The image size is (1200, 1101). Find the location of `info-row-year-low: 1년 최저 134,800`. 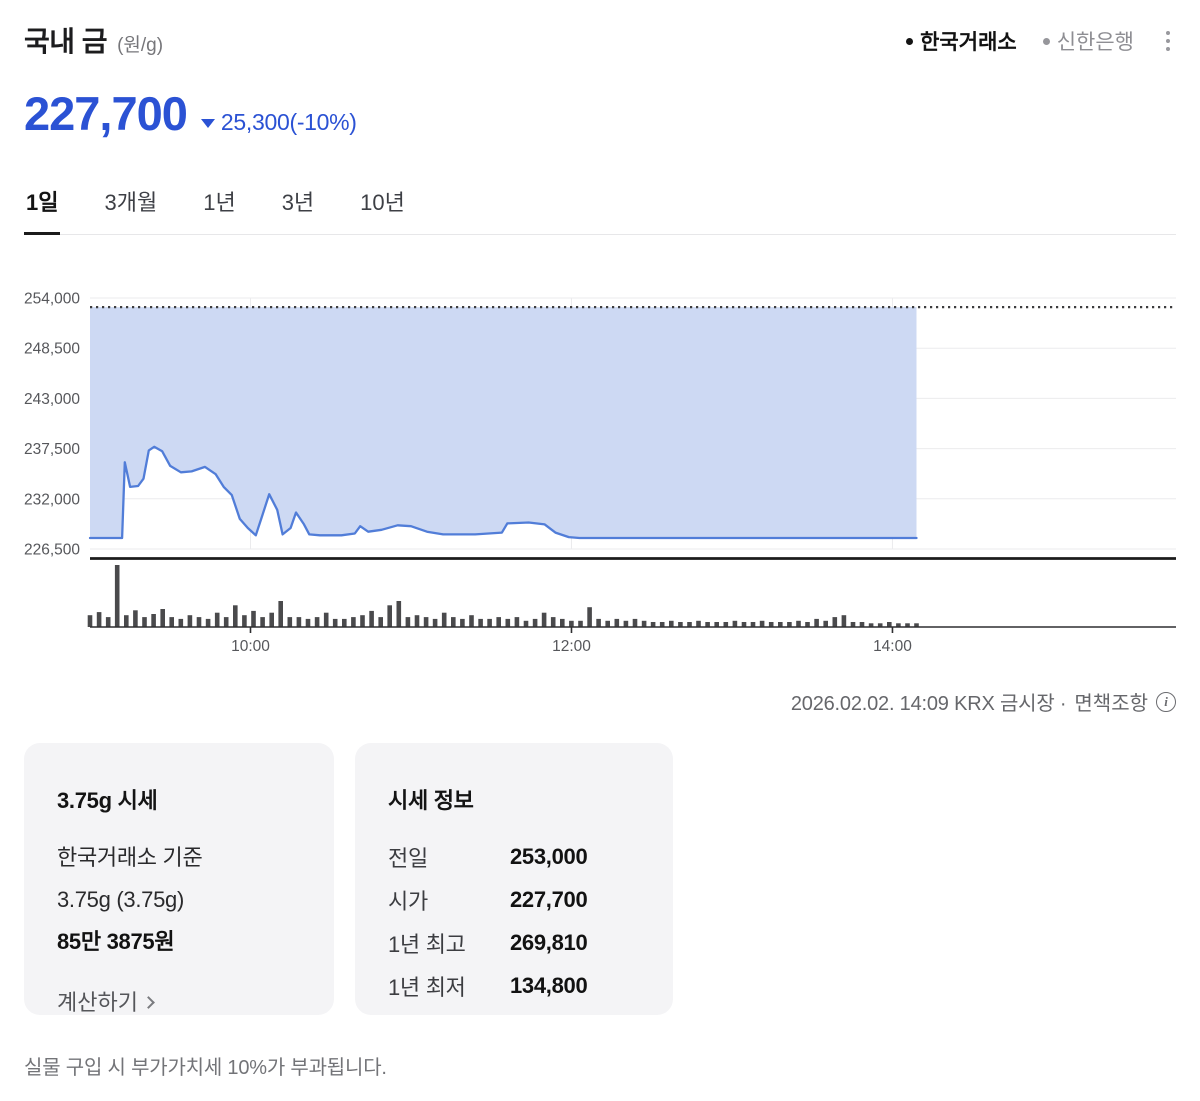

info-row-year-low: 1년 최저 134,800 is located at coordinates (488, 986).